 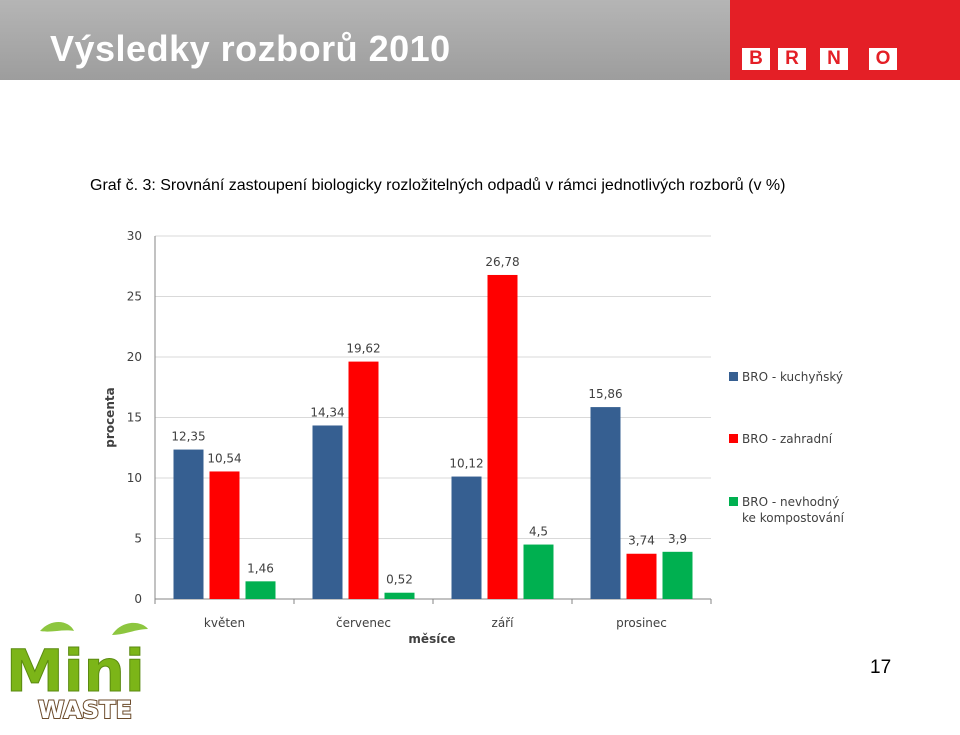 I want to click on logo-text-waste: WASTE, so click(x=85, y=710).